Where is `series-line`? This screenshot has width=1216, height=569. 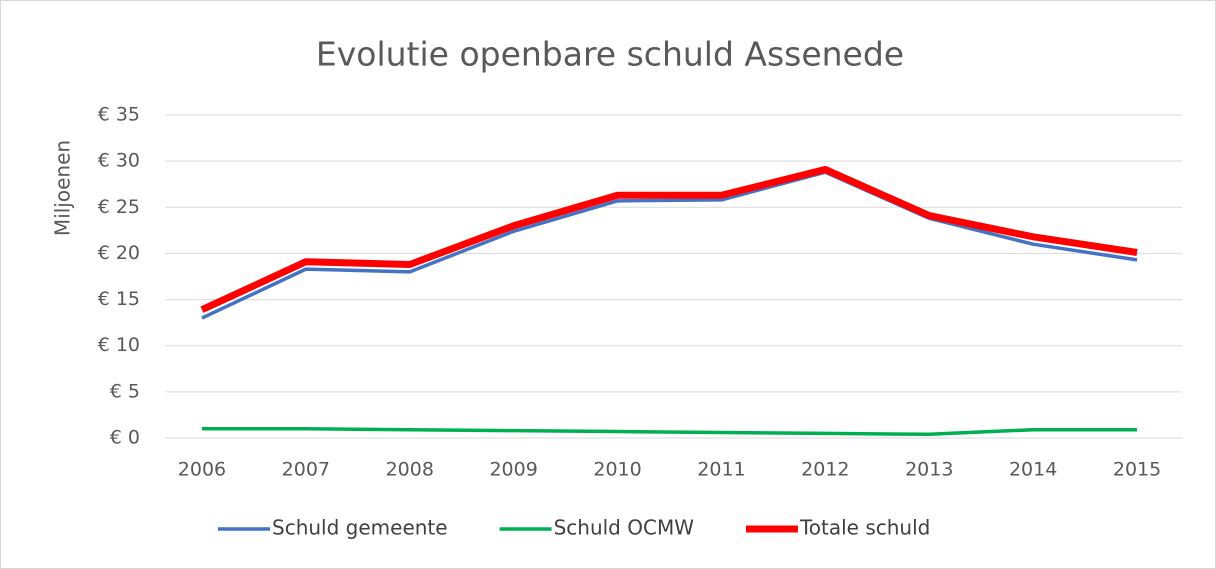
series-line is located at coordinates (669, 432).